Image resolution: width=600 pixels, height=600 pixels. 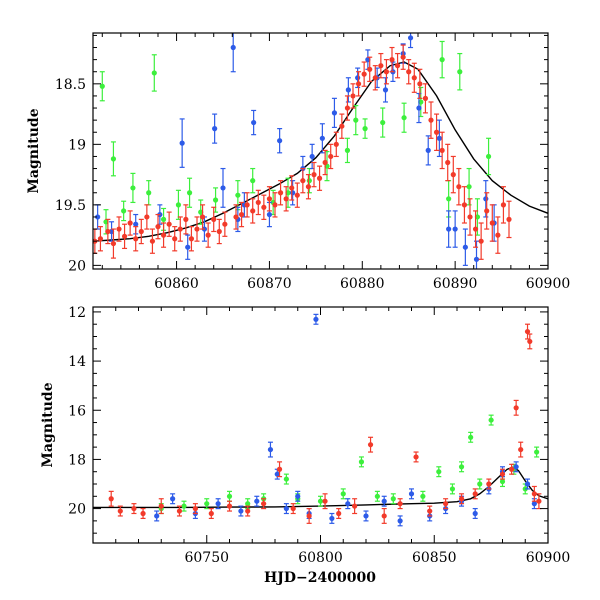 What do you see at coordinates (77, 362) in the screenshot?
I see `y-tick-label: 14` at bounding box center [77, 362].